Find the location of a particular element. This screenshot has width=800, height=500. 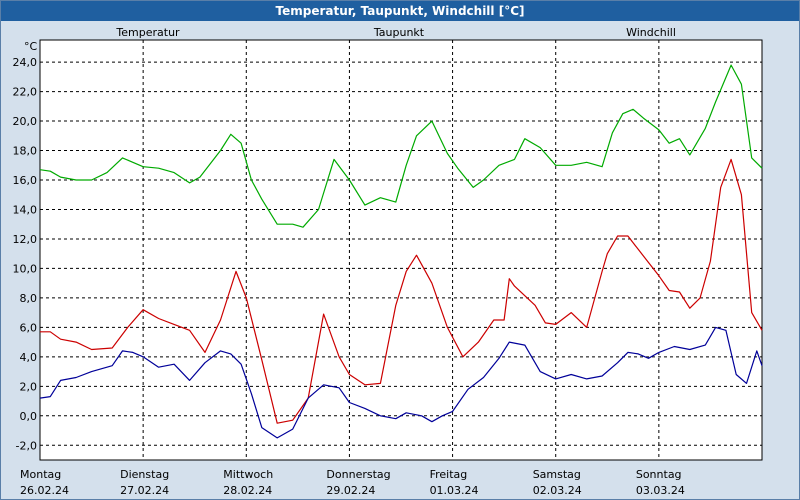

y-tick-label: 18,0 is located at coordinates (25, 151).